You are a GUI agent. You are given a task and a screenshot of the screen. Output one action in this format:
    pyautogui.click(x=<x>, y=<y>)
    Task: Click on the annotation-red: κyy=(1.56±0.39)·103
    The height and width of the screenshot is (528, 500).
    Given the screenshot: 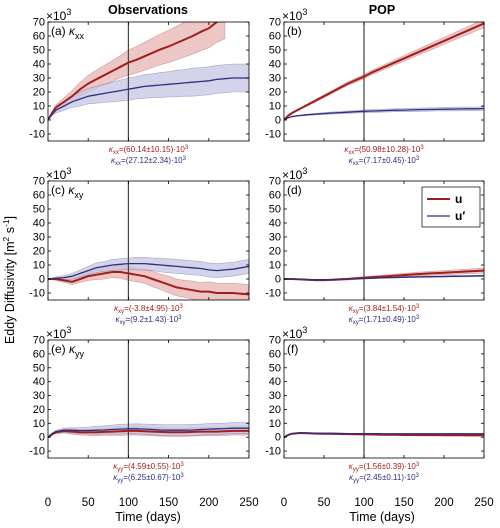 What is the action you would take?
    pyautogui.click(x=384, y=467)
    